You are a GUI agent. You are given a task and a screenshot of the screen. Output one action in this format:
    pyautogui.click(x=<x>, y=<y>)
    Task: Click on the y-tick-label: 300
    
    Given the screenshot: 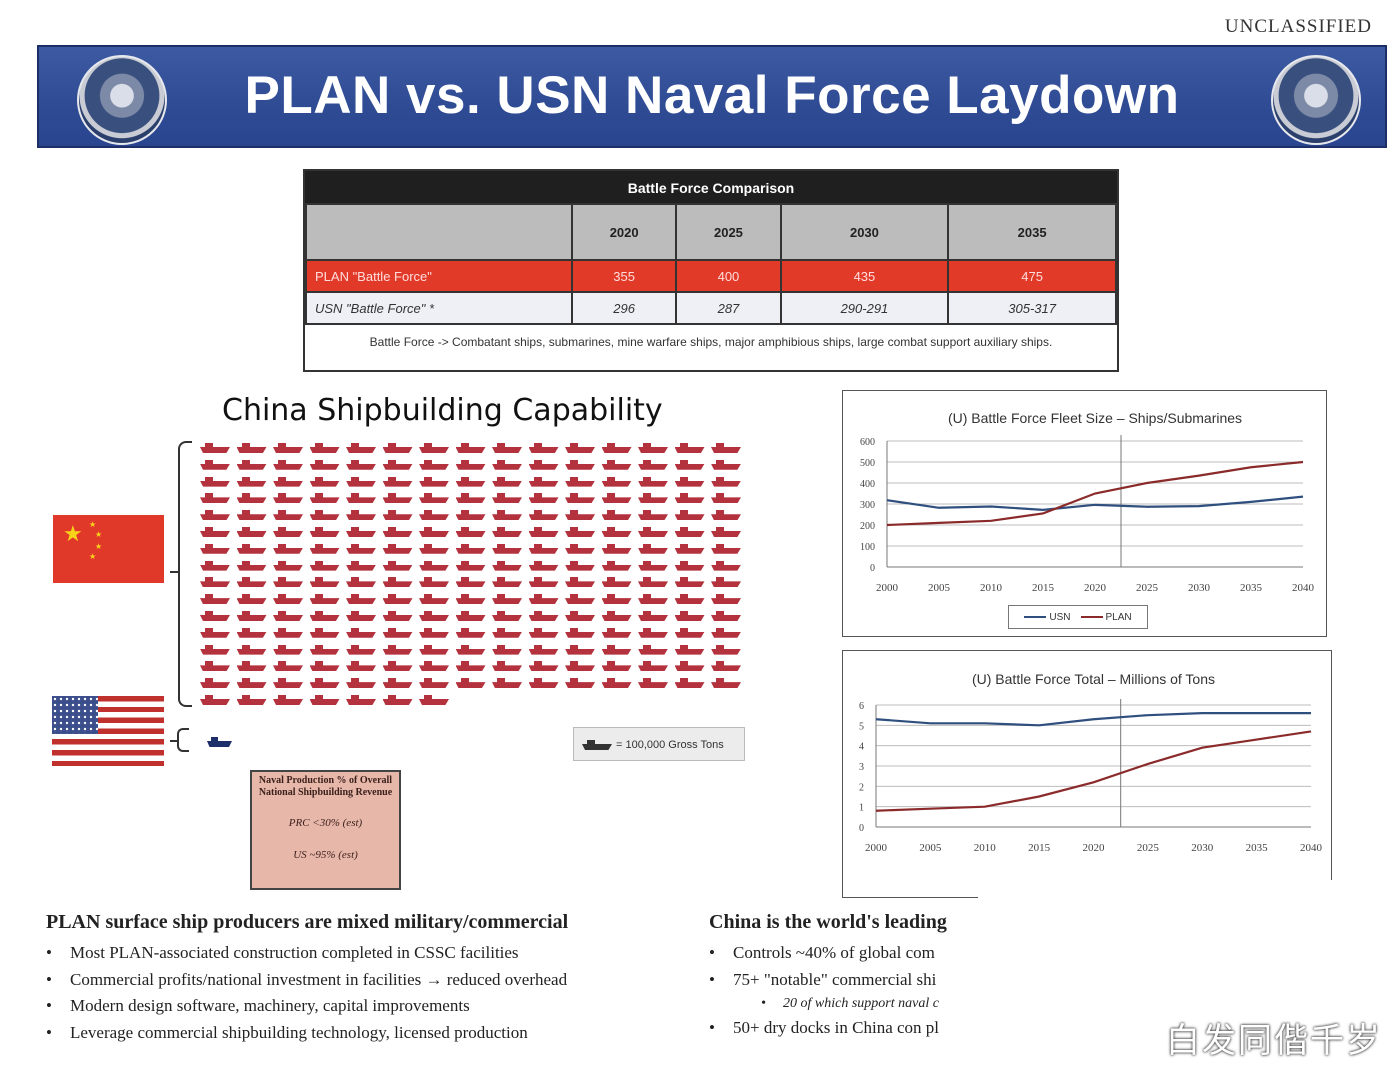 What is the action you would take?
    pyautogui.click(x=867, y=505)
    